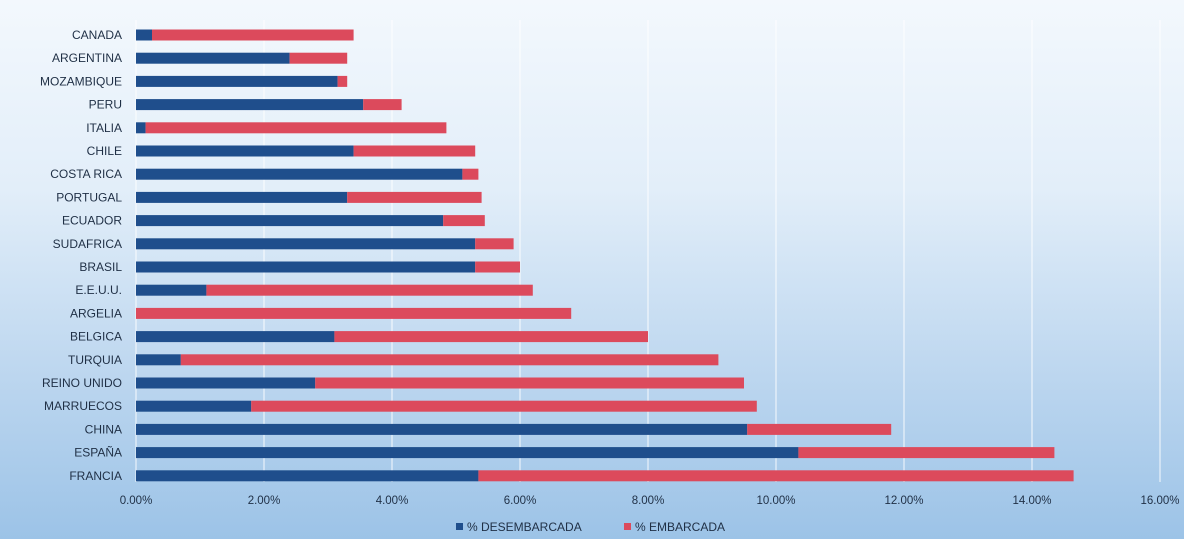  I want to click on category-label: FRANCIA, so click(95, 476).